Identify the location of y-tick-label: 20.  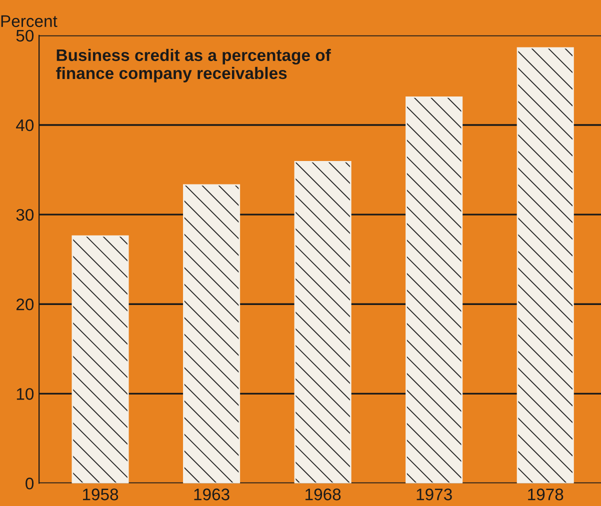
(25, 304).